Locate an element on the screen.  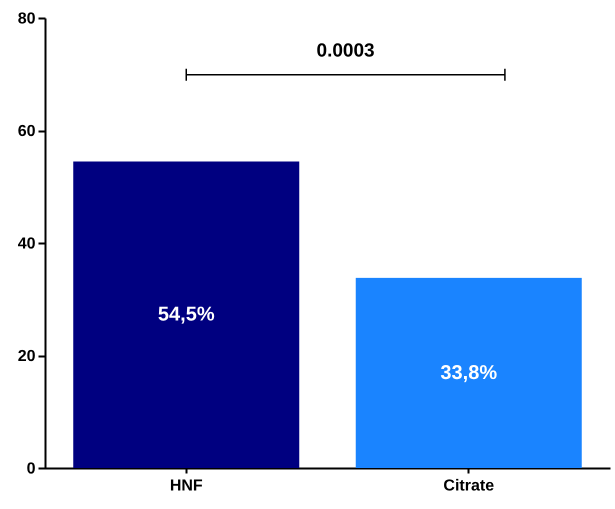
y-tick-label: 0 is located at coordinates (31, 469).